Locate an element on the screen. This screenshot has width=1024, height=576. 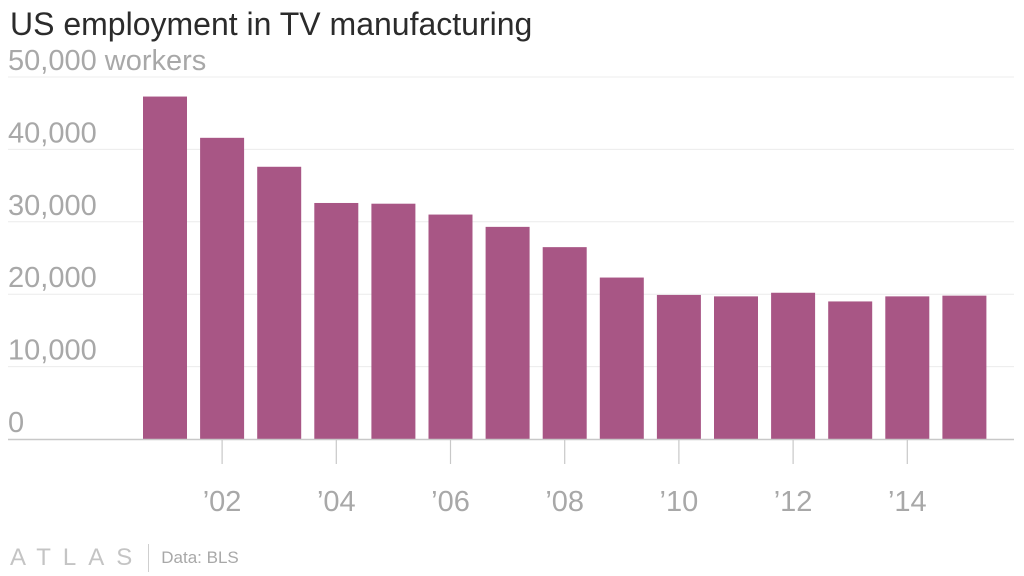
x-tick-label: ’04 is located at coordinates (336, 502).